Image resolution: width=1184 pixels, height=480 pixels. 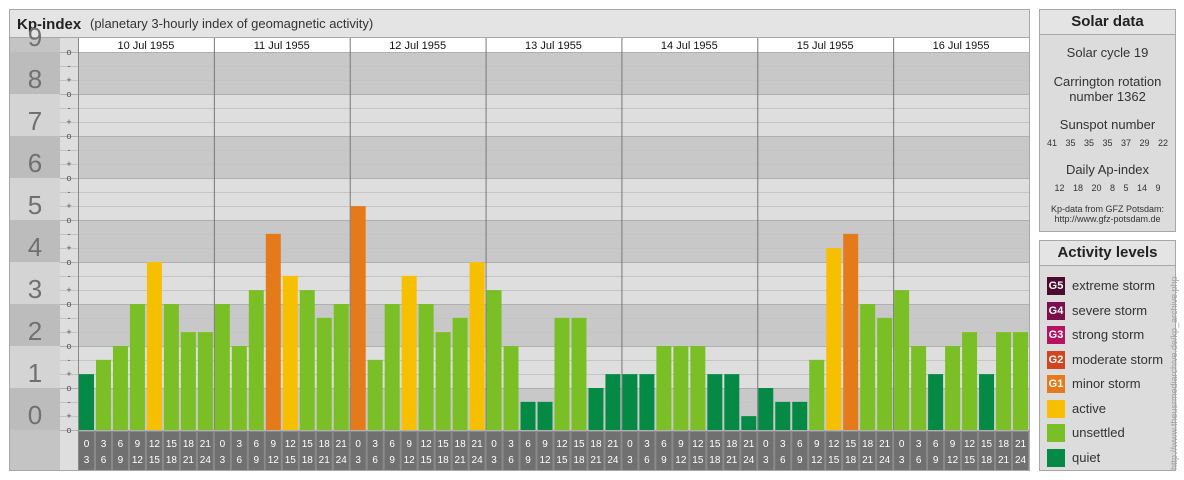 What do you see at coordinates (732, 460) in the screenshot?
I see `interval-end-label: 21` at bounding box center [732, 460].